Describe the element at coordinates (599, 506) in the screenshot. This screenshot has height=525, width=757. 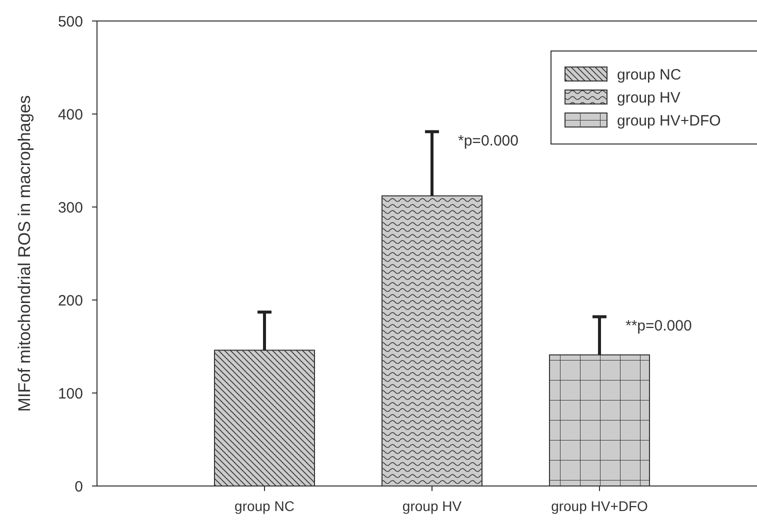
I see `x-tick-label: group HV+DFO` at that location.